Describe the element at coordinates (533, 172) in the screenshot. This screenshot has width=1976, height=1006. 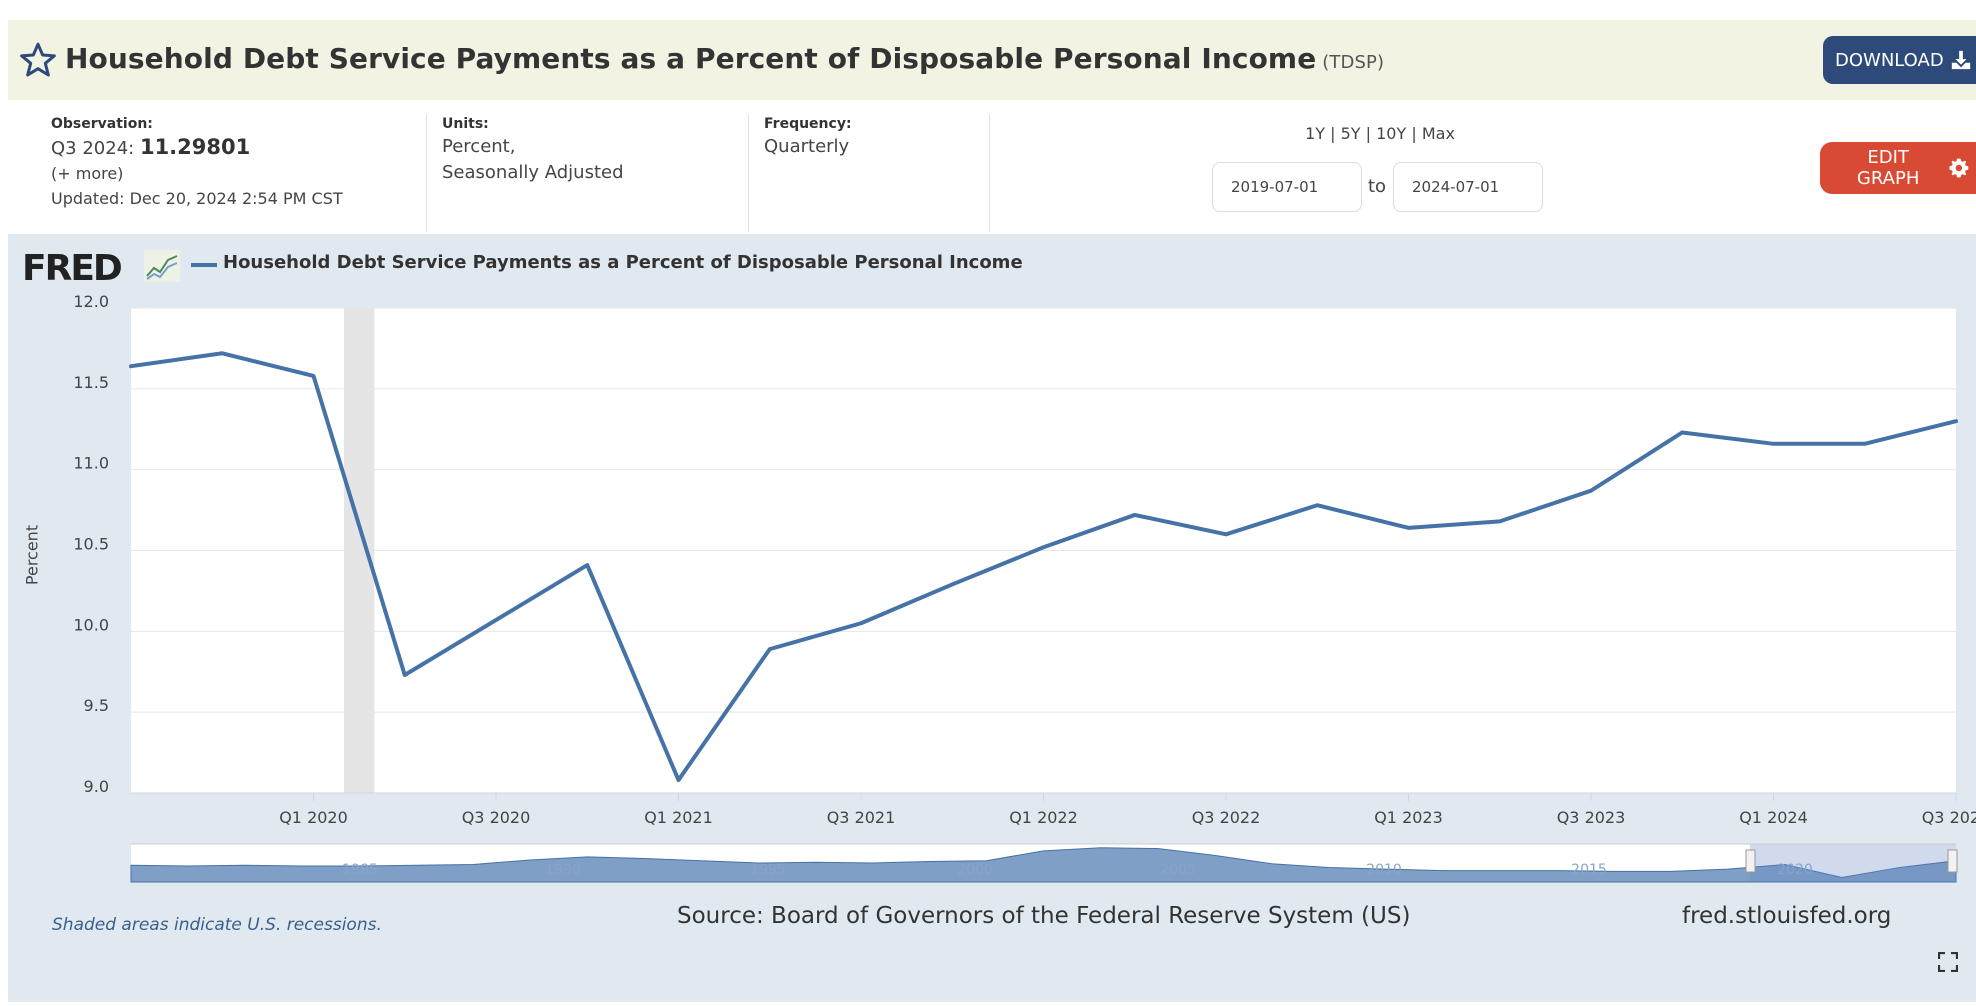
I see `units-line2: Seasonally Adjusted` at that location.